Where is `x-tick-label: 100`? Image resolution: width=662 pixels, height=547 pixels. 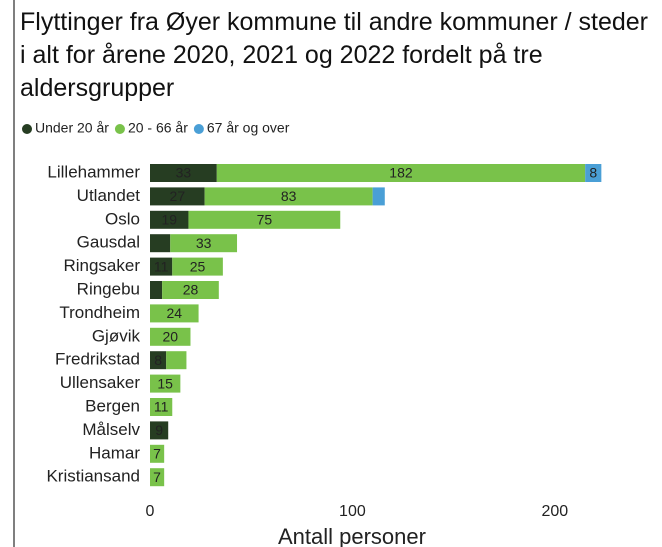 x-tick-label: 100 is located at coordinates (352, 511).